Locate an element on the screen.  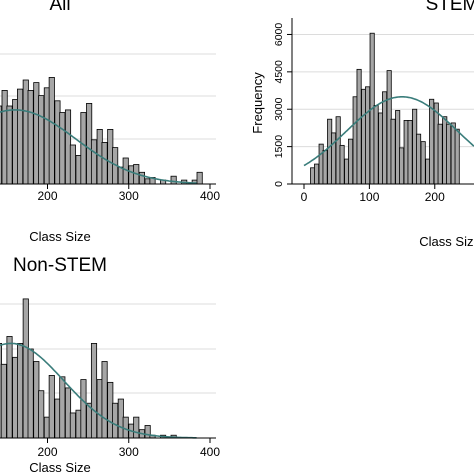
panel-all-xtick-label: 200 is located at coordinates (47, 196).